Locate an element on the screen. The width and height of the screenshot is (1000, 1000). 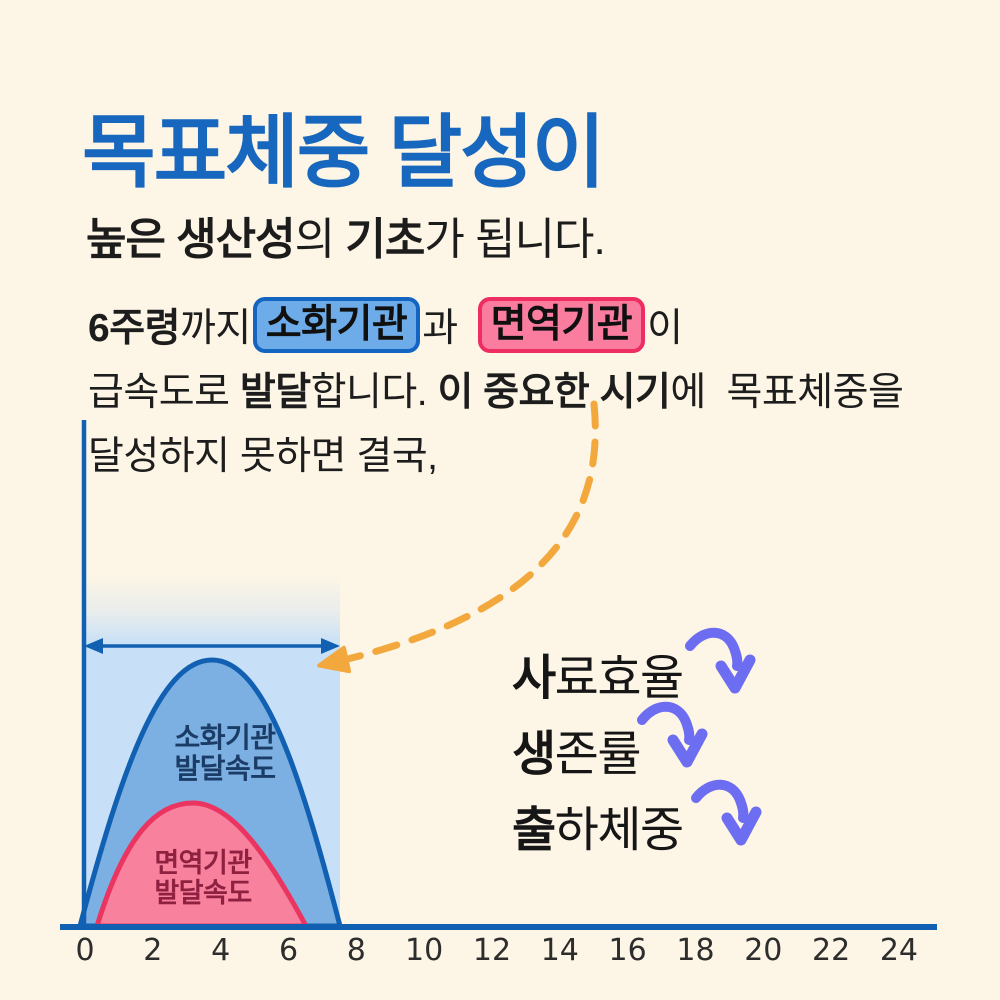
impact-lead: 사 is located at coordinates (534, 678).